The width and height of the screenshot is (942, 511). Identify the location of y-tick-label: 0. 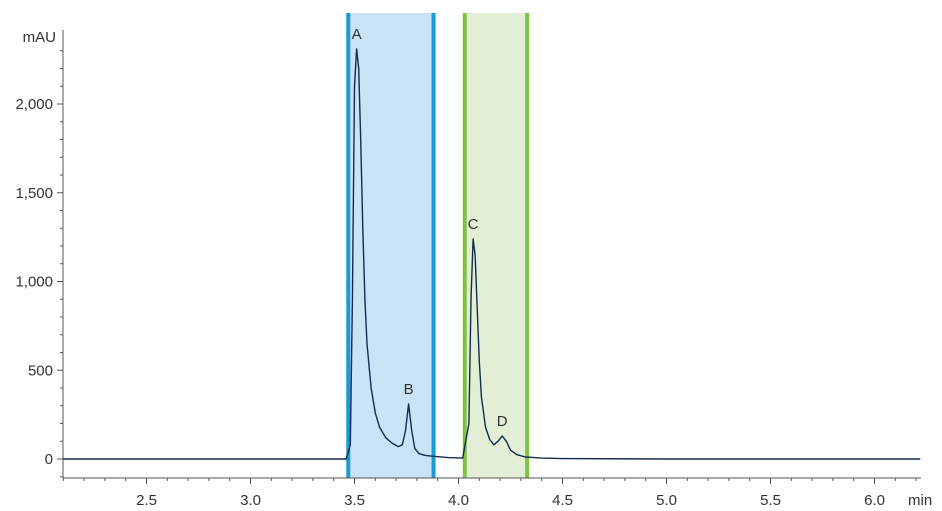
(49, 459).